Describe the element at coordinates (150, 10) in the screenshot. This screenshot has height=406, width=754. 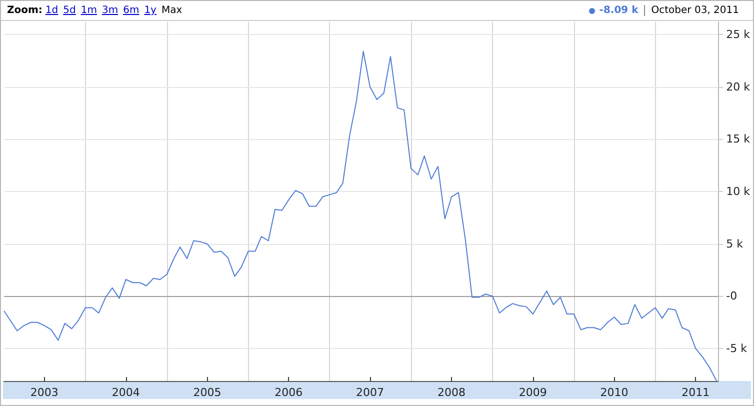
I see `text: 1y` at that location.